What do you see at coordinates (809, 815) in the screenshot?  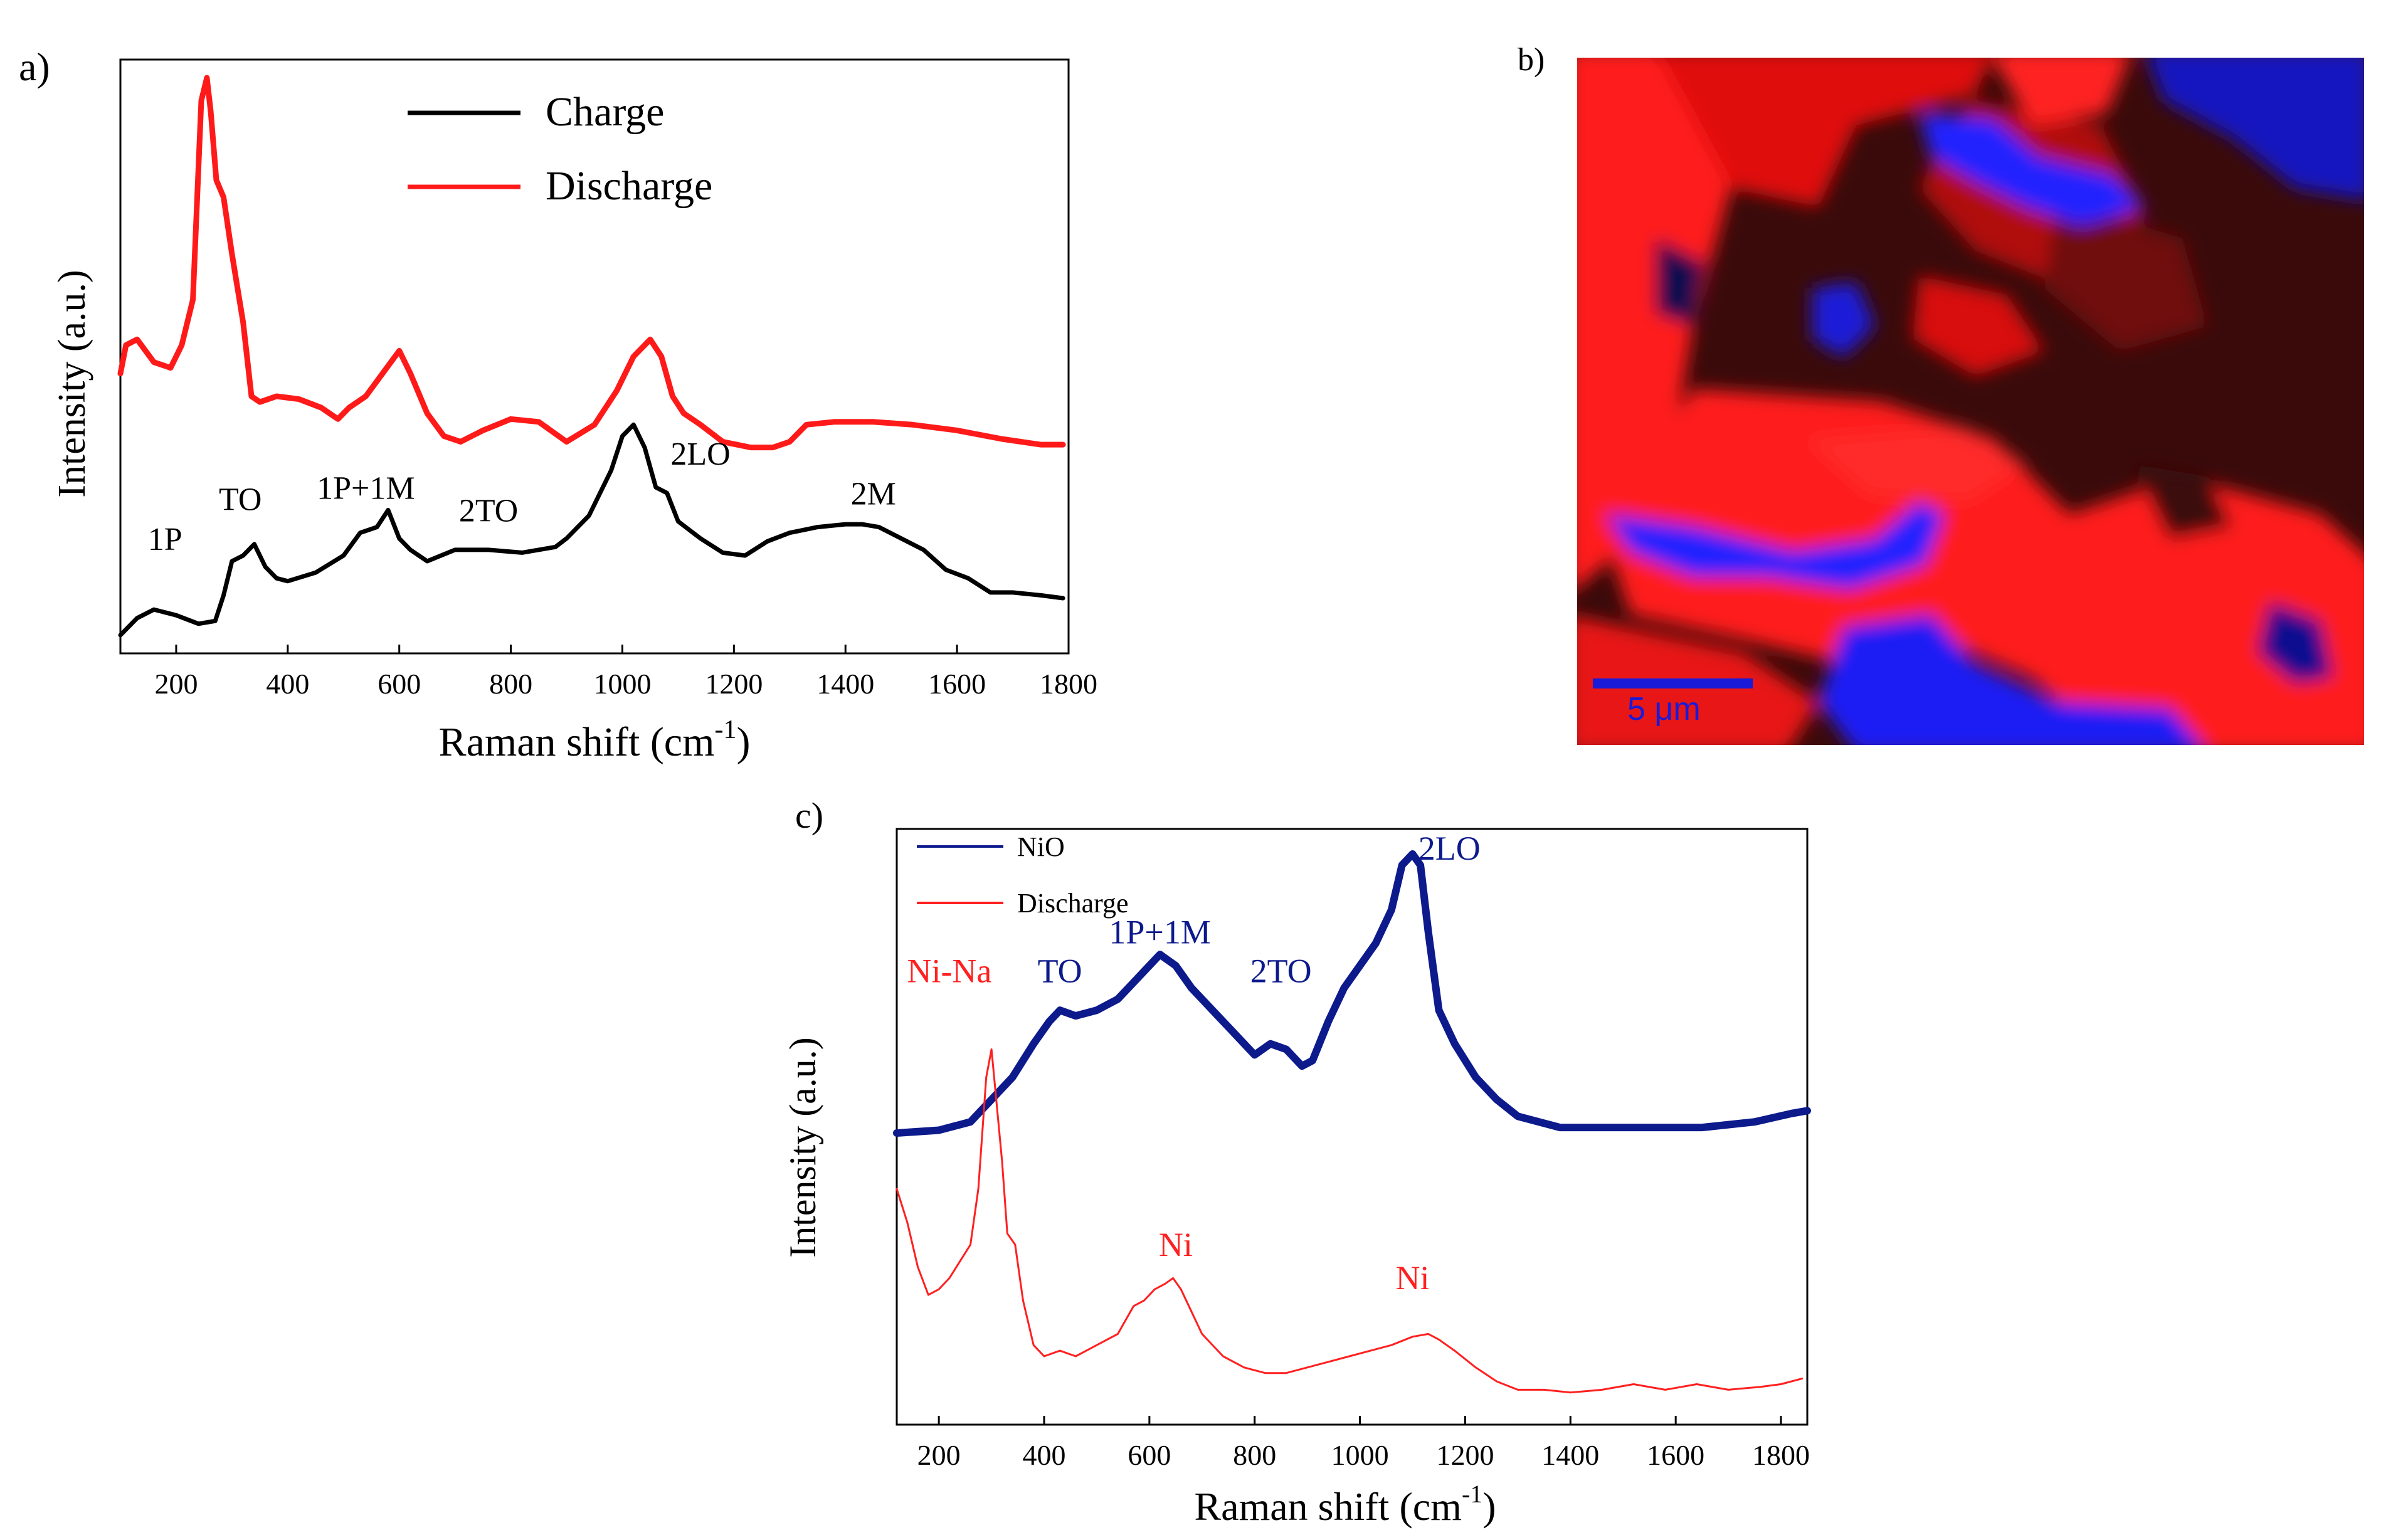 I see `panel-c-label: c)` at bounding box center [809, 815].